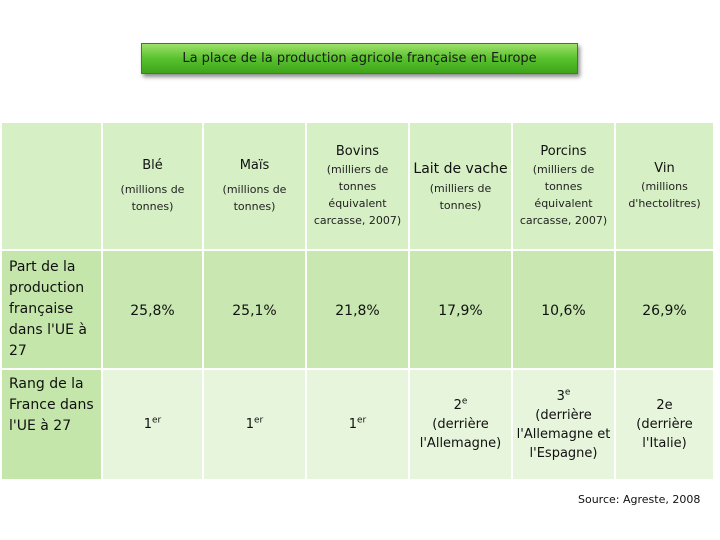 The image size is (720, 540). What do you see at coordinates (254, 310) in the screenshot?
I see `share-cell: 25,1%` at bounding box center [254, 310].